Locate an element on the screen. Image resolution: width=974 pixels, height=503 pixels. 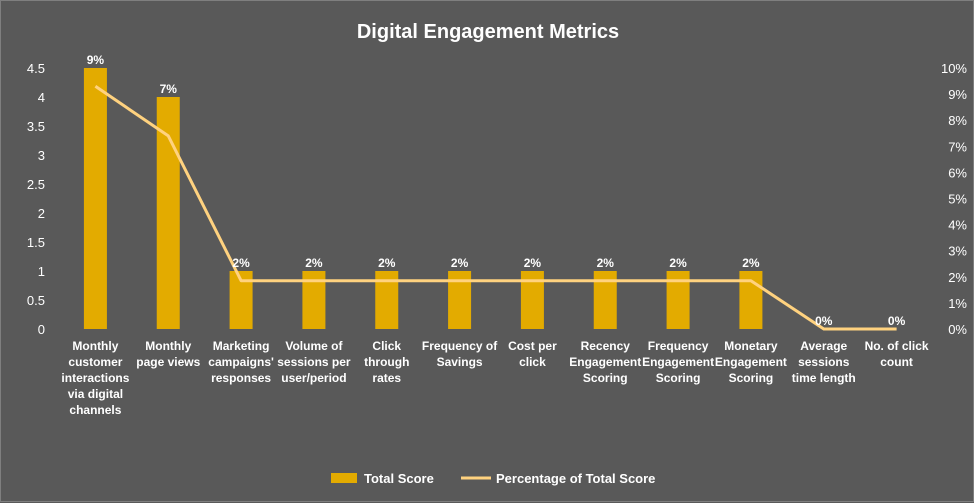
left-axis-tick-label: 0.5 is located at coordinates (36, 300).